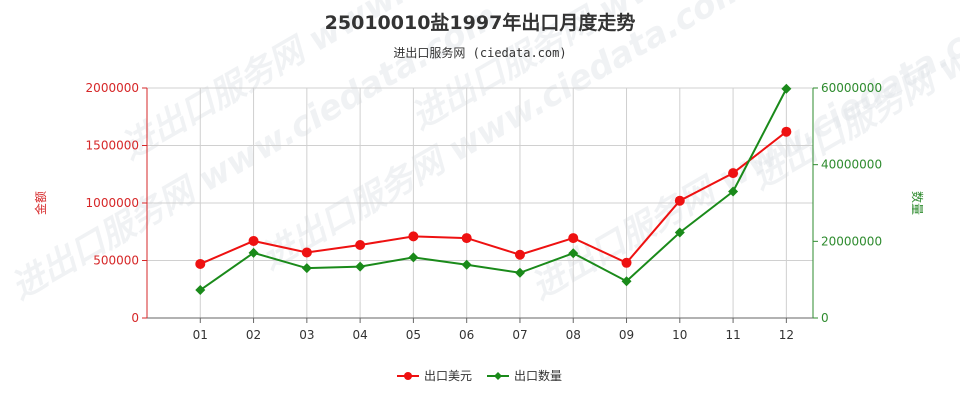 The width and height of the screenshot is (960, 400). I want to click on y-left-tick-label: 1500000, so click(112, 146).